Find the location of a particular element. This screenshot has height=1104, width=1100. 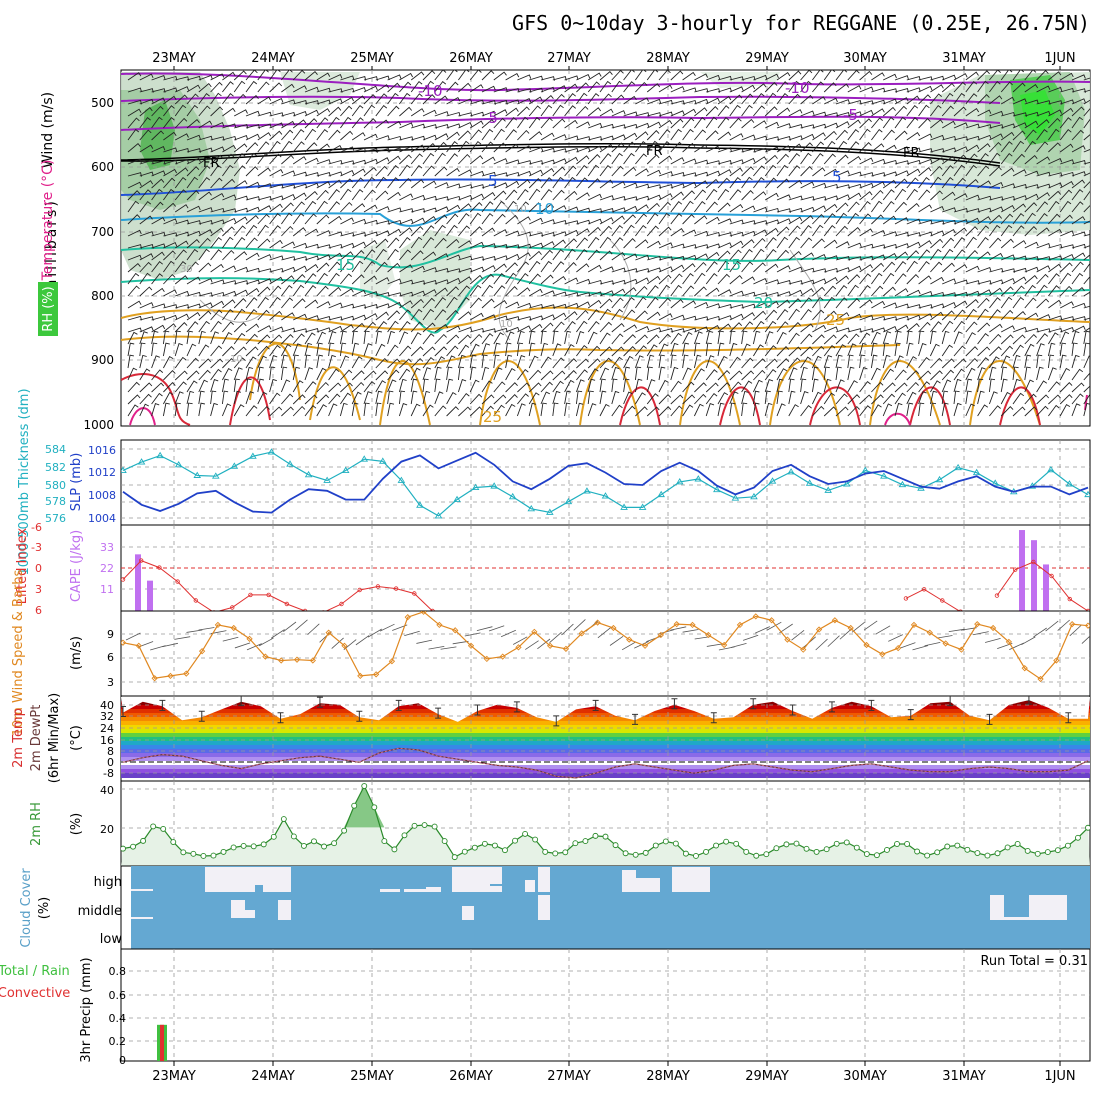

temp-grid is located at coordinates (605, 738).